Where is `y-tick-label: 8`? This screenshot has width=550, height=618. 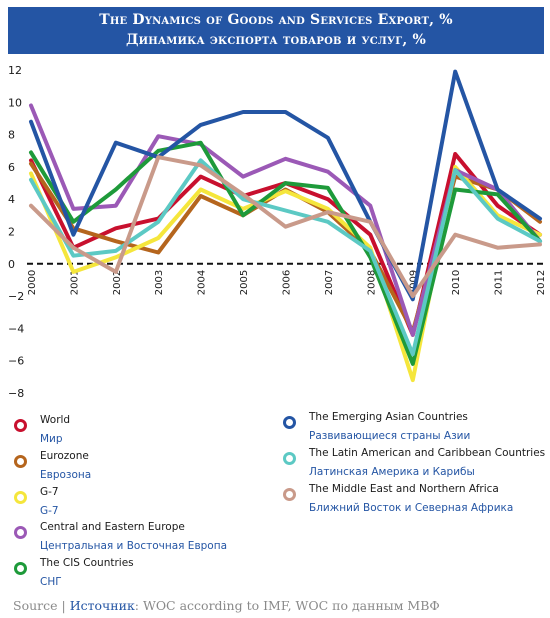 y-tick-label: 8 is located at coordinates (11, 135).